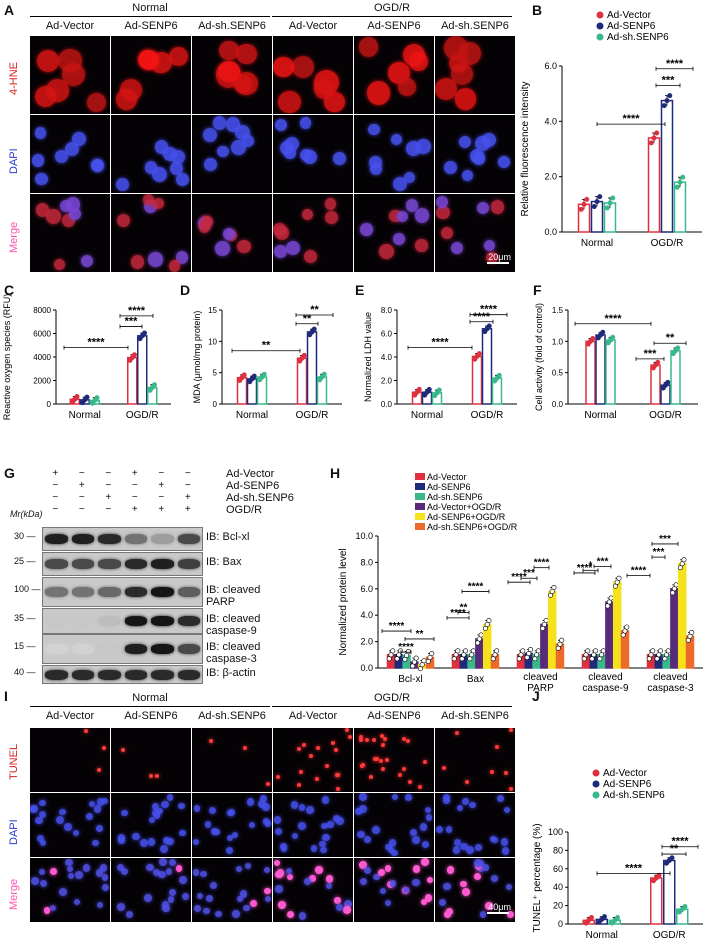 This screenshot has width=713, height=938. I want to click on sig-stars: **, so click(307, 319).